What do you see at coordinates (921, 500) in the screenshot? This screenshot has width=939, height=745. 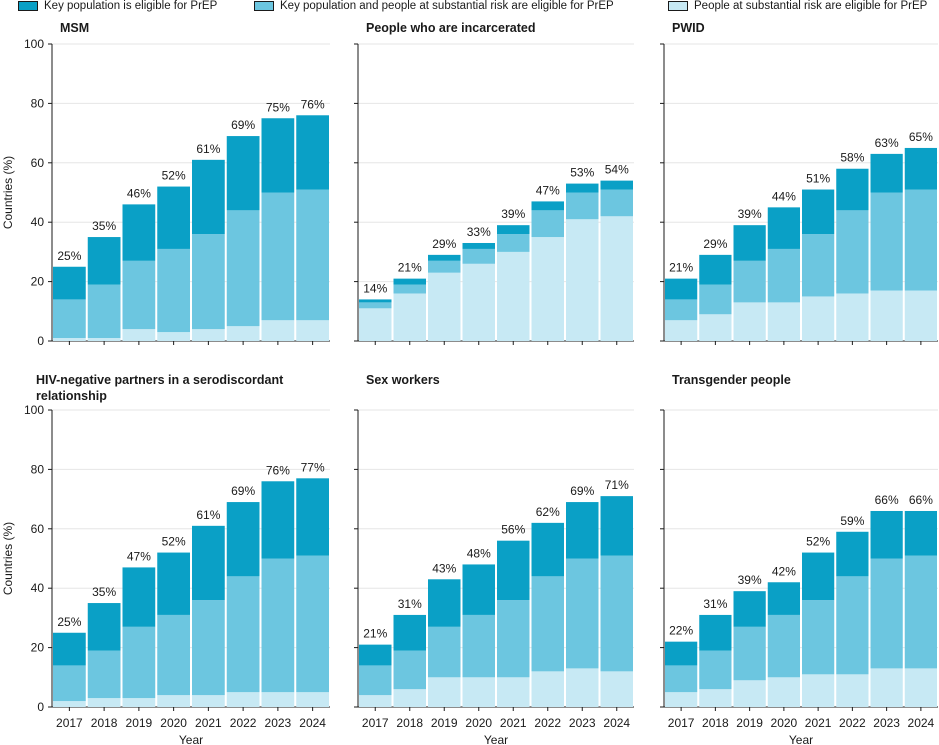 I see `panel-5-total-label-2024: 66%` at bounding box center [921, 500].